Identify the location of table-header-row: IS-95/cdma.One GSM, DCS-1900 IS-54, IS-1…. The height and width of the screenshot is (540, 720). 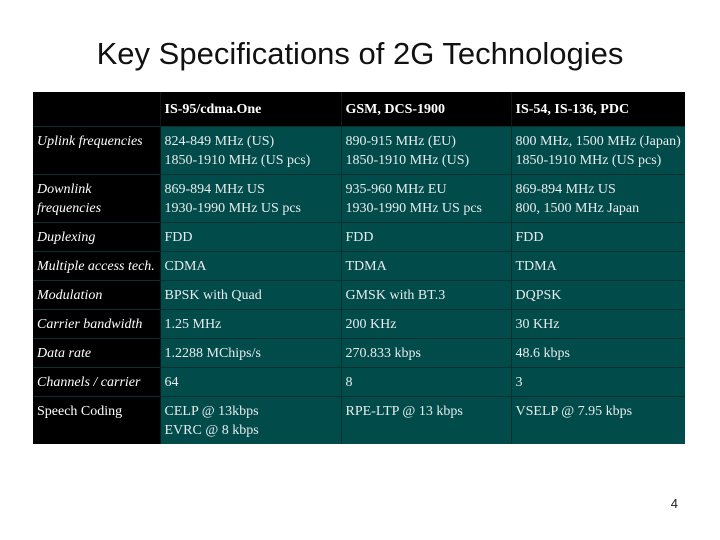
(359, 109).